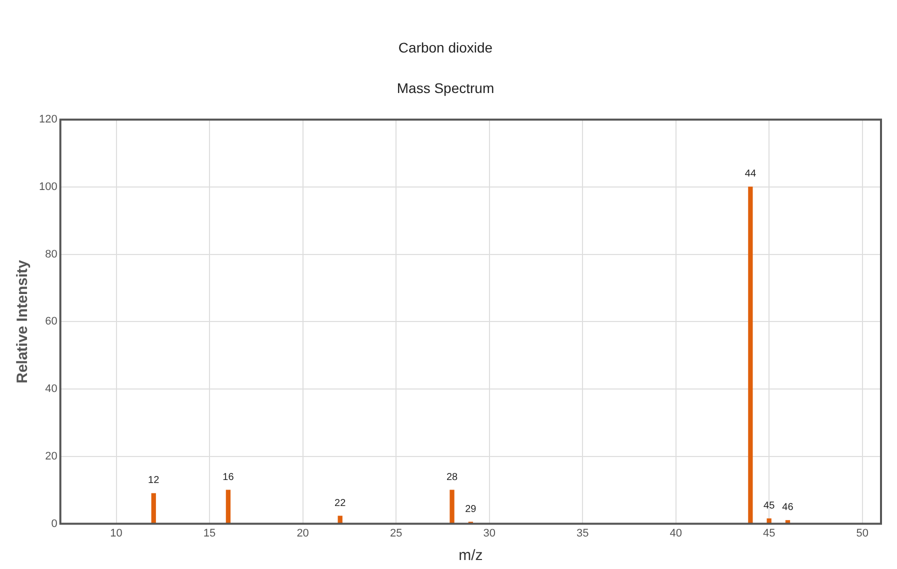 Image resolution: width=897 pixels, height=569 pixels. What do you see at coordinates (471, 509) in the screenshot?
I see `annotation: 29` at bounding box center [471, 509].